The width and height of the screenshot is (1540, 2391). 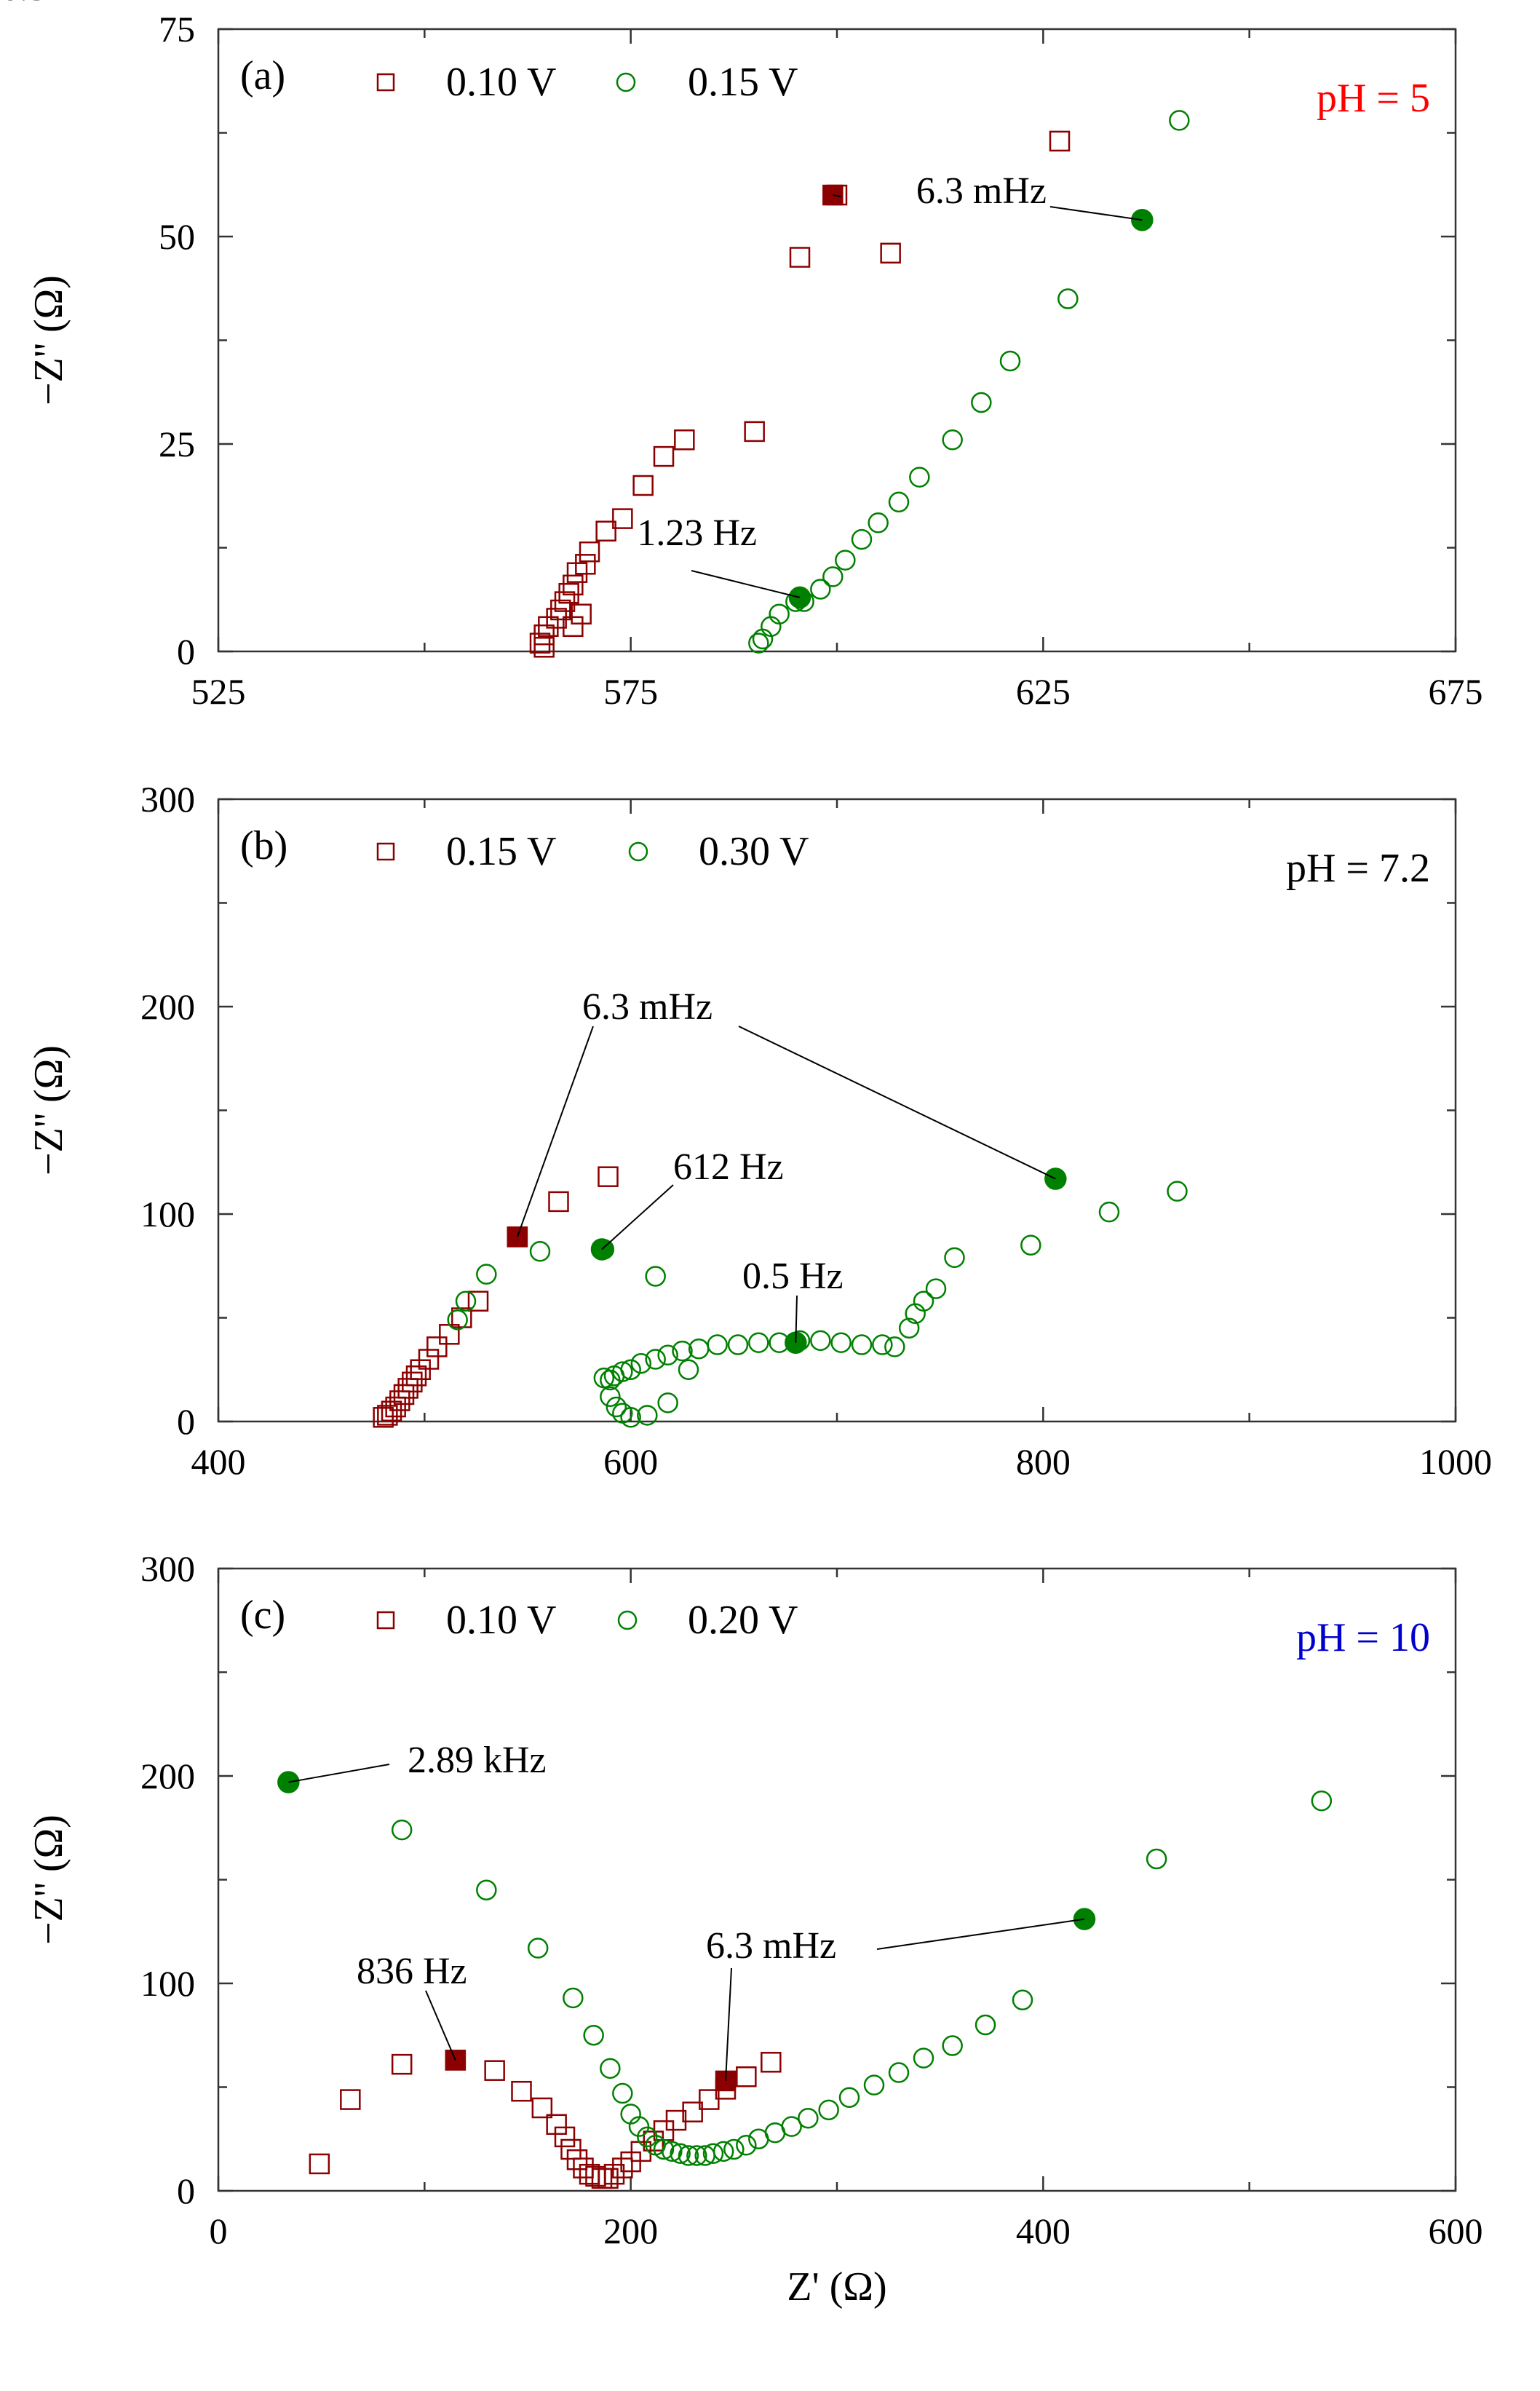 What do you see at coordinates (262, 75) in the screenshot?
I see `panel-label: (a)` at bounding box center [262, 75].